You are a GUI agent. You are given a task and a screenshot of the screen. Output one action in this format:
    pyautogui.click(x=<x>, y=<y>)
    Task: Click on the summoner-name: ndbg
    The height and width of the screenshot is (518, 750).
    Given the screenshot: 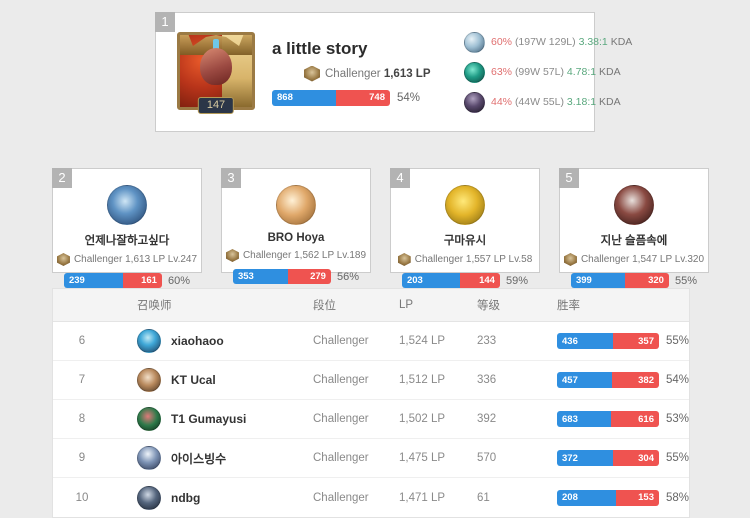 What is the action you would take?
    pyautogui.click(x=186, y=497)
    